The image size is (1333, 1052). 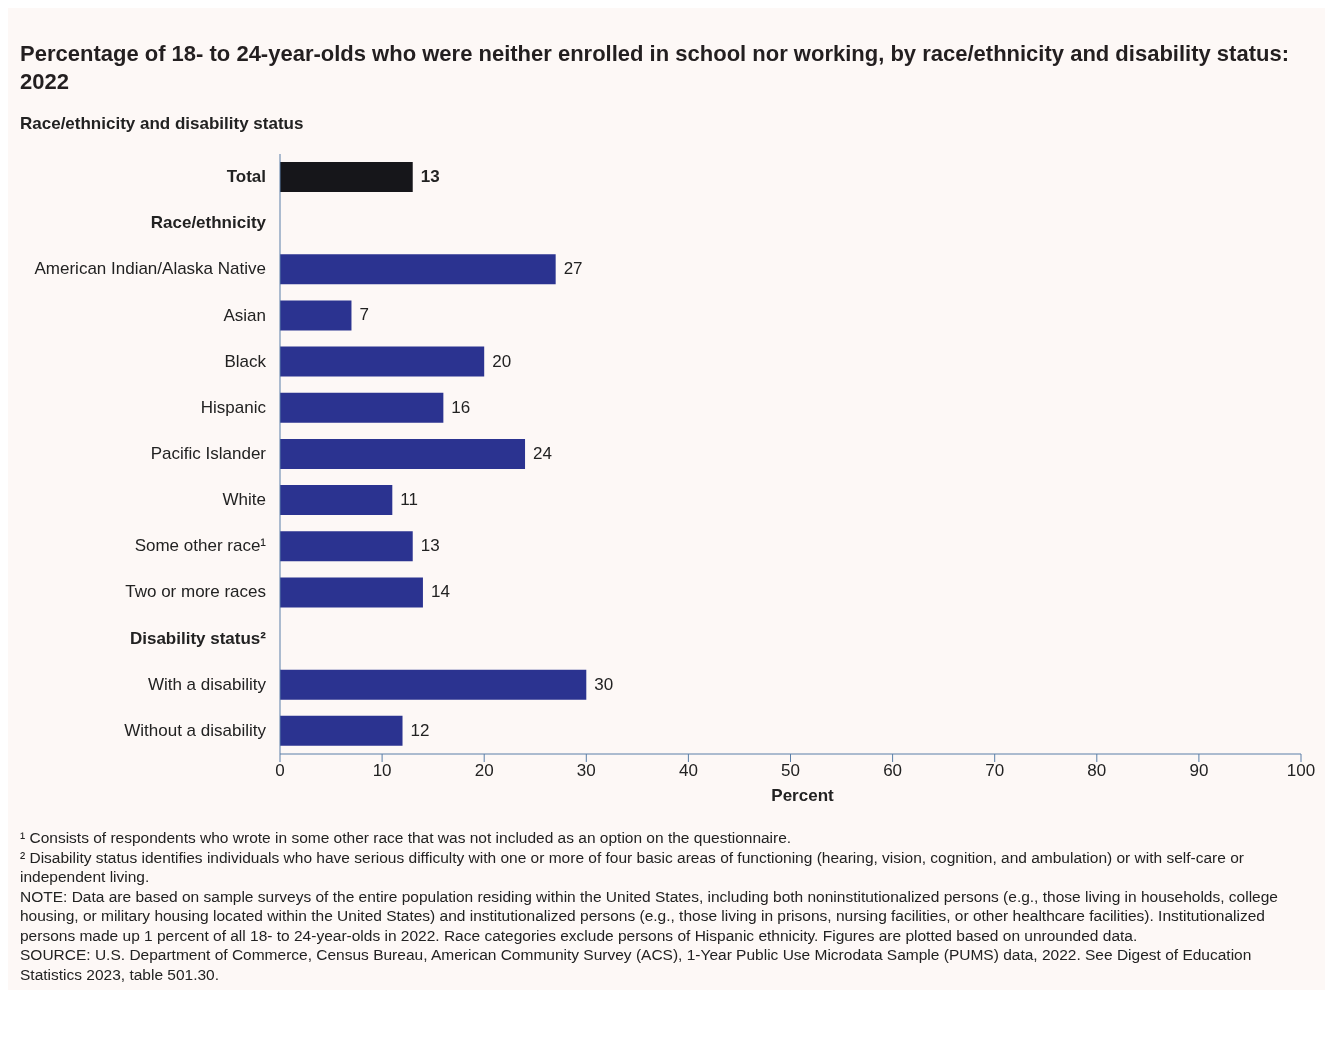 What do you see at coordinates (688, 771) in the screenshot?
I see `x-tick-label: 40` at bounding box center [688, 771].